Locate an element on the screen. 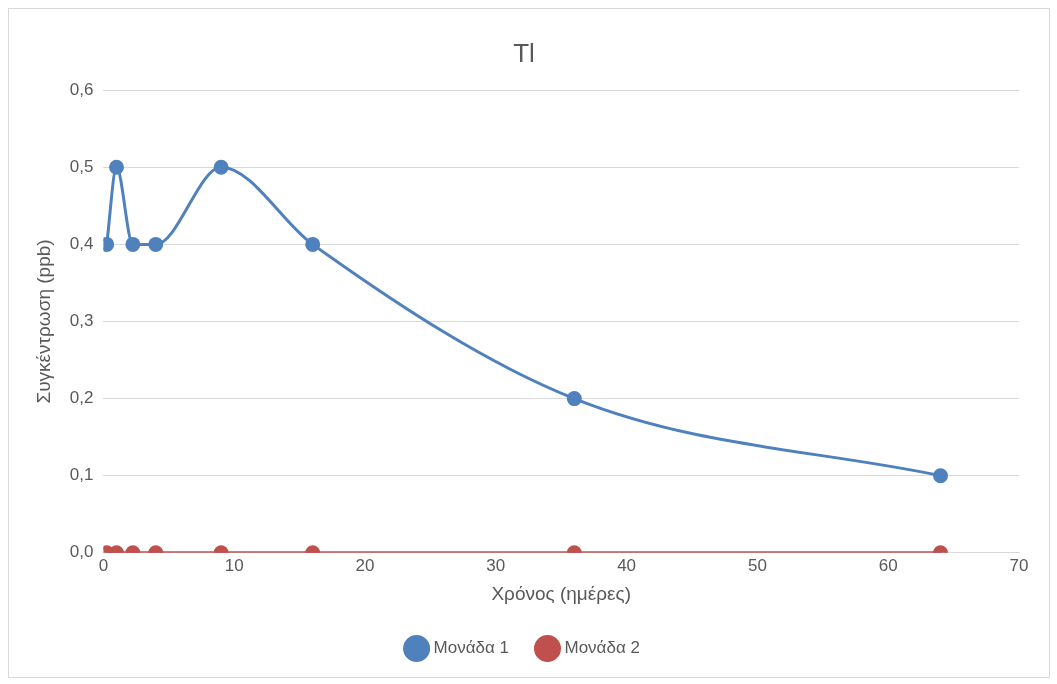  legend-label: Μονάδα 1 is located at coordinates (471, 648).